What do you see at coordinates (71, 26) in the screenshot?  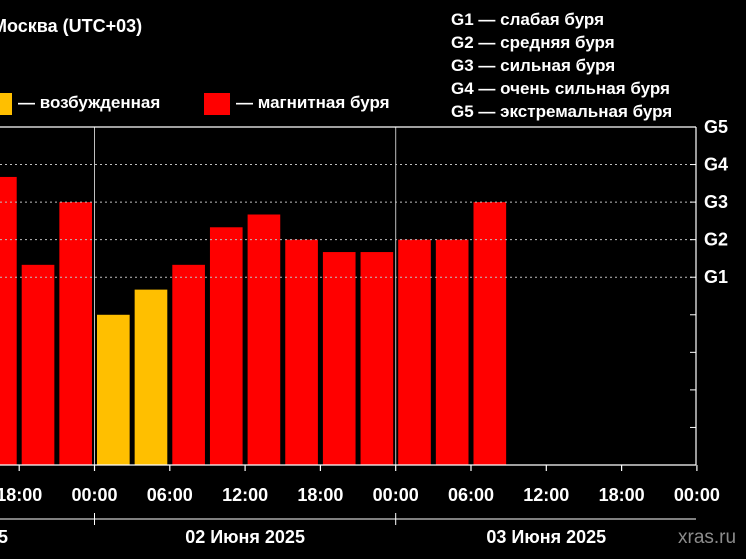 I see `timezone-label: Москва (UTC+03)` at bounding box center [71, 26].